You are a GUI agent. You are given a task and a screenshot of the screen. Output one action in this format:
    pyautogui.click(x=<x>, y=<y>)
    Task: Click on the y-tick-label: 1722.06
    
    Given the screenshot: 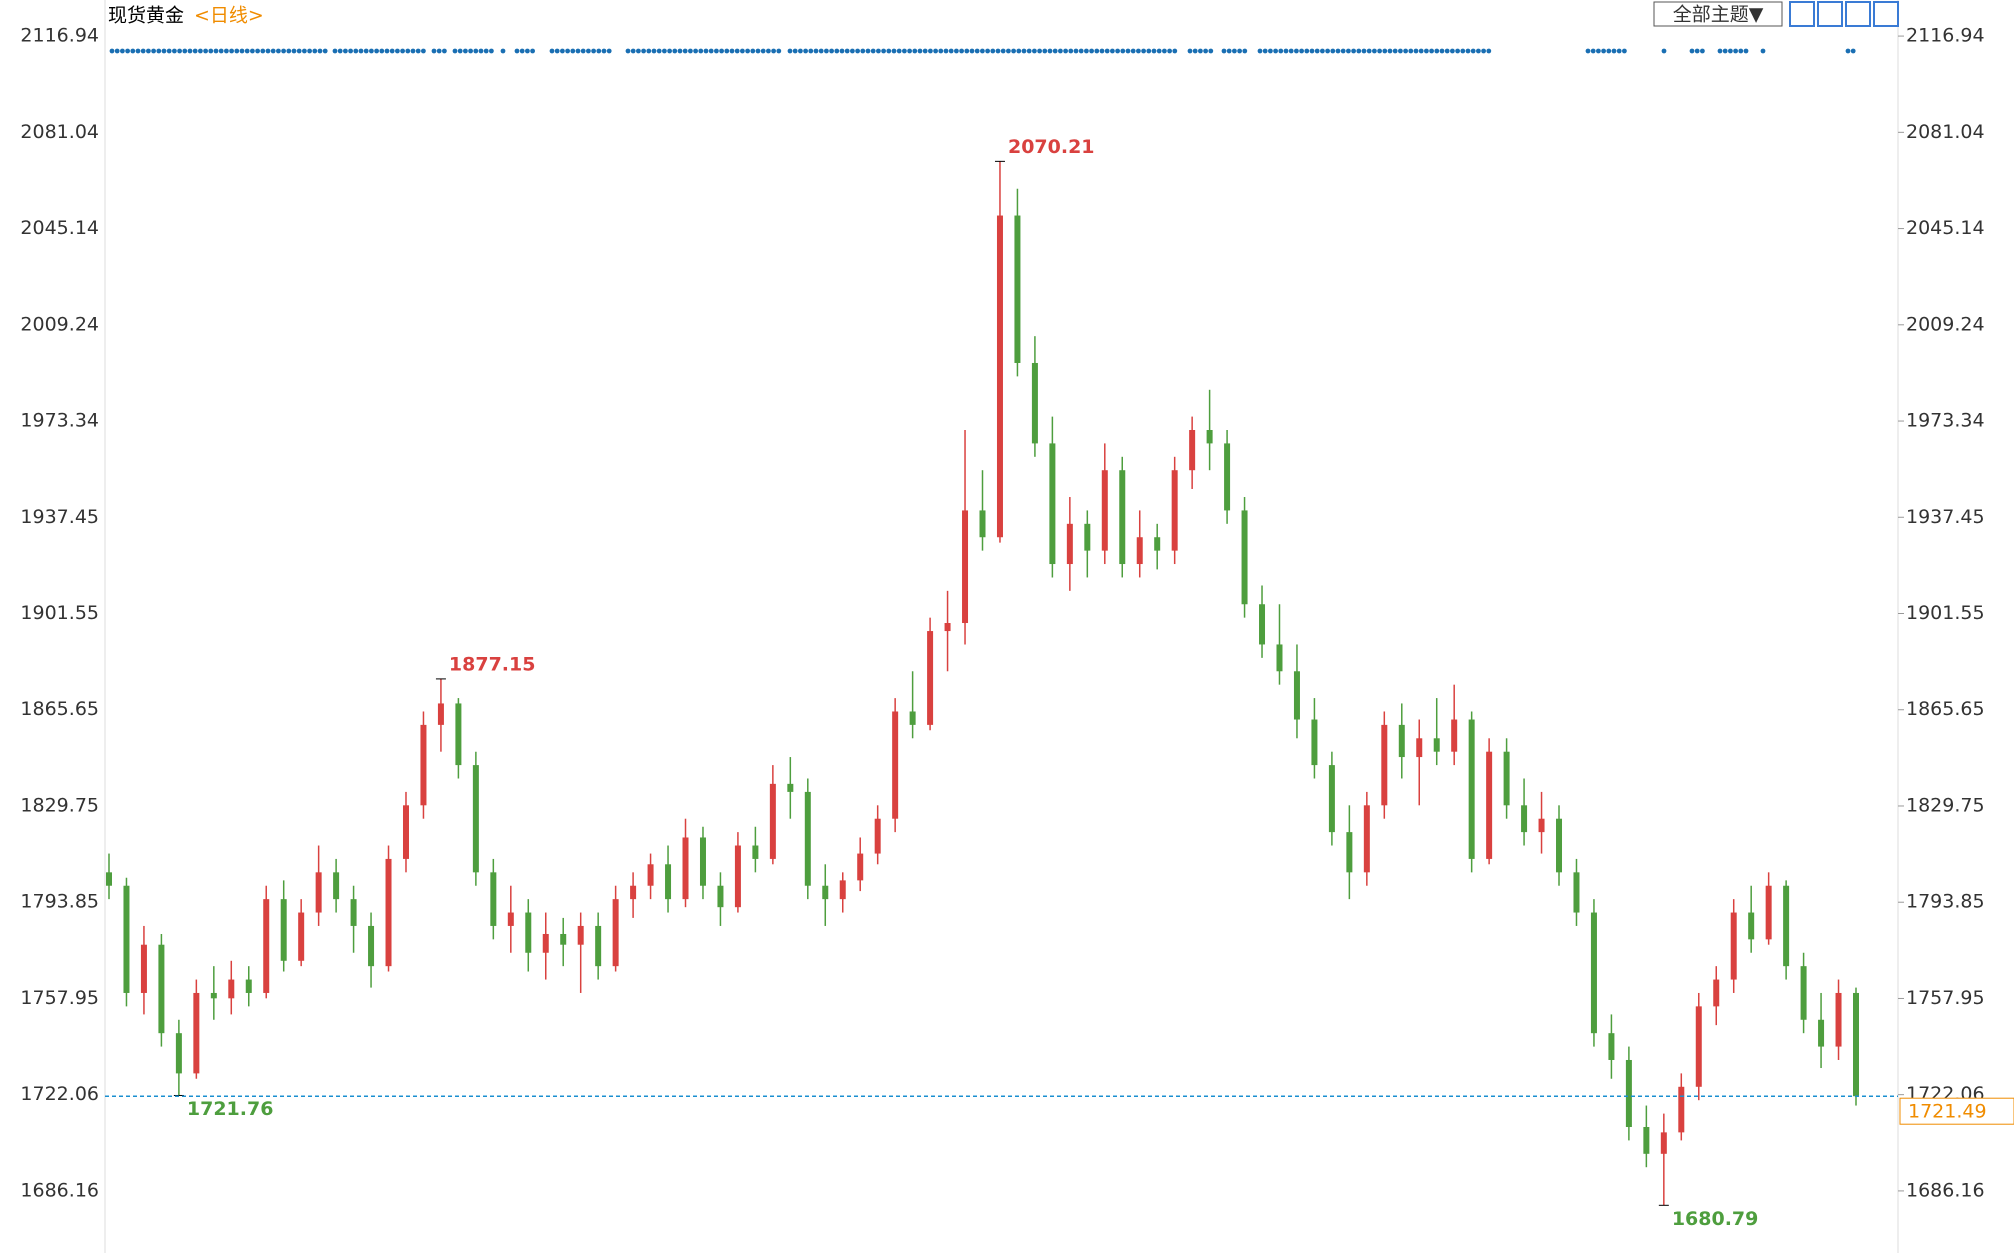 What is the action you would take?
    pyautogui.click(x=59, y=1094)
    